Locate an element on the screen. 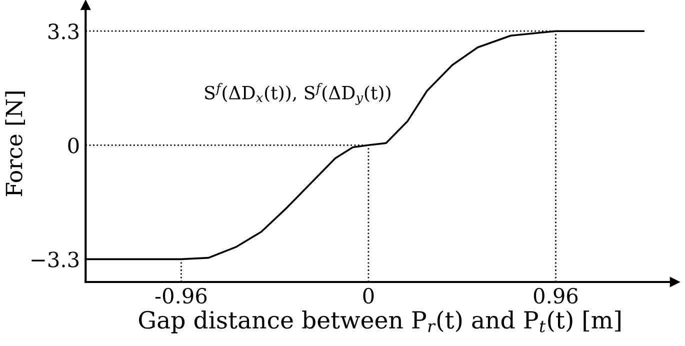  x-tick-label: 0 is located at coordinates (368, 296).